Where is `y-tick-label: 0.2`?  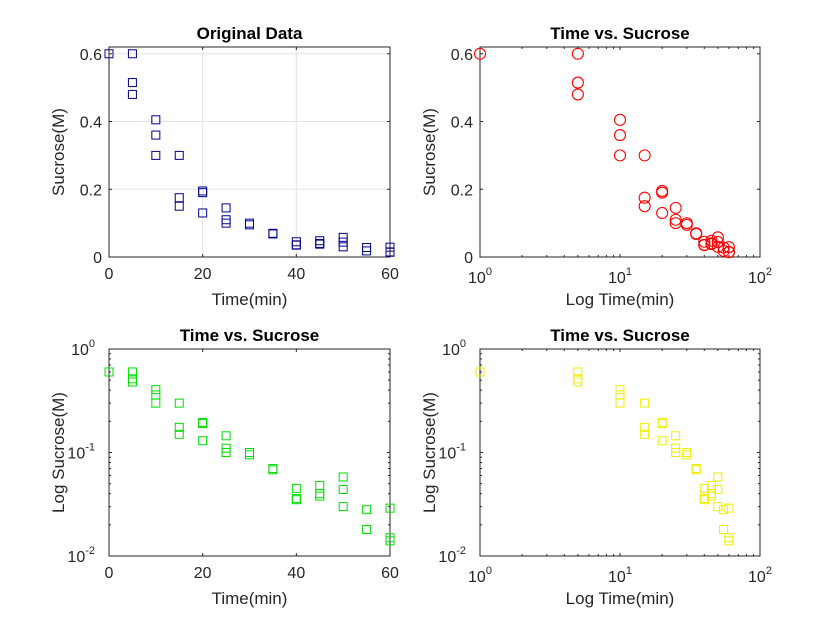
y-tick-label: 0.2 is located at coordinates (91, 190).